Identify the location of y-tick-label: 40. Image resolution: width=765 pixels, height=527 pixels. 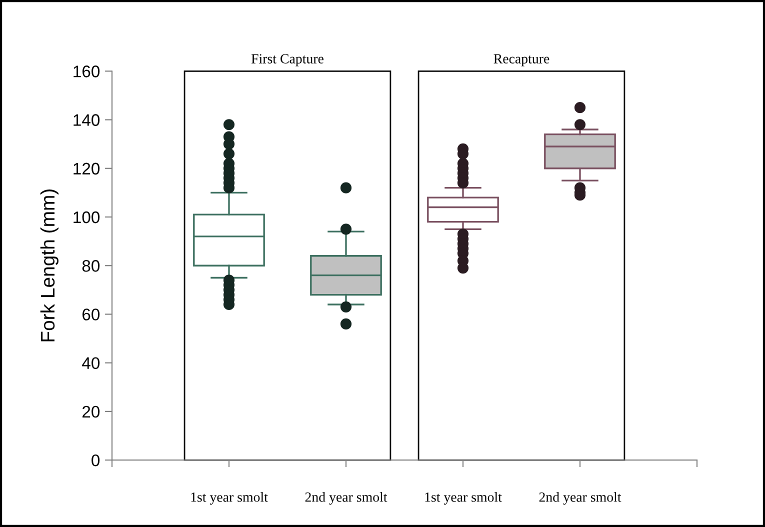
(91, 363).